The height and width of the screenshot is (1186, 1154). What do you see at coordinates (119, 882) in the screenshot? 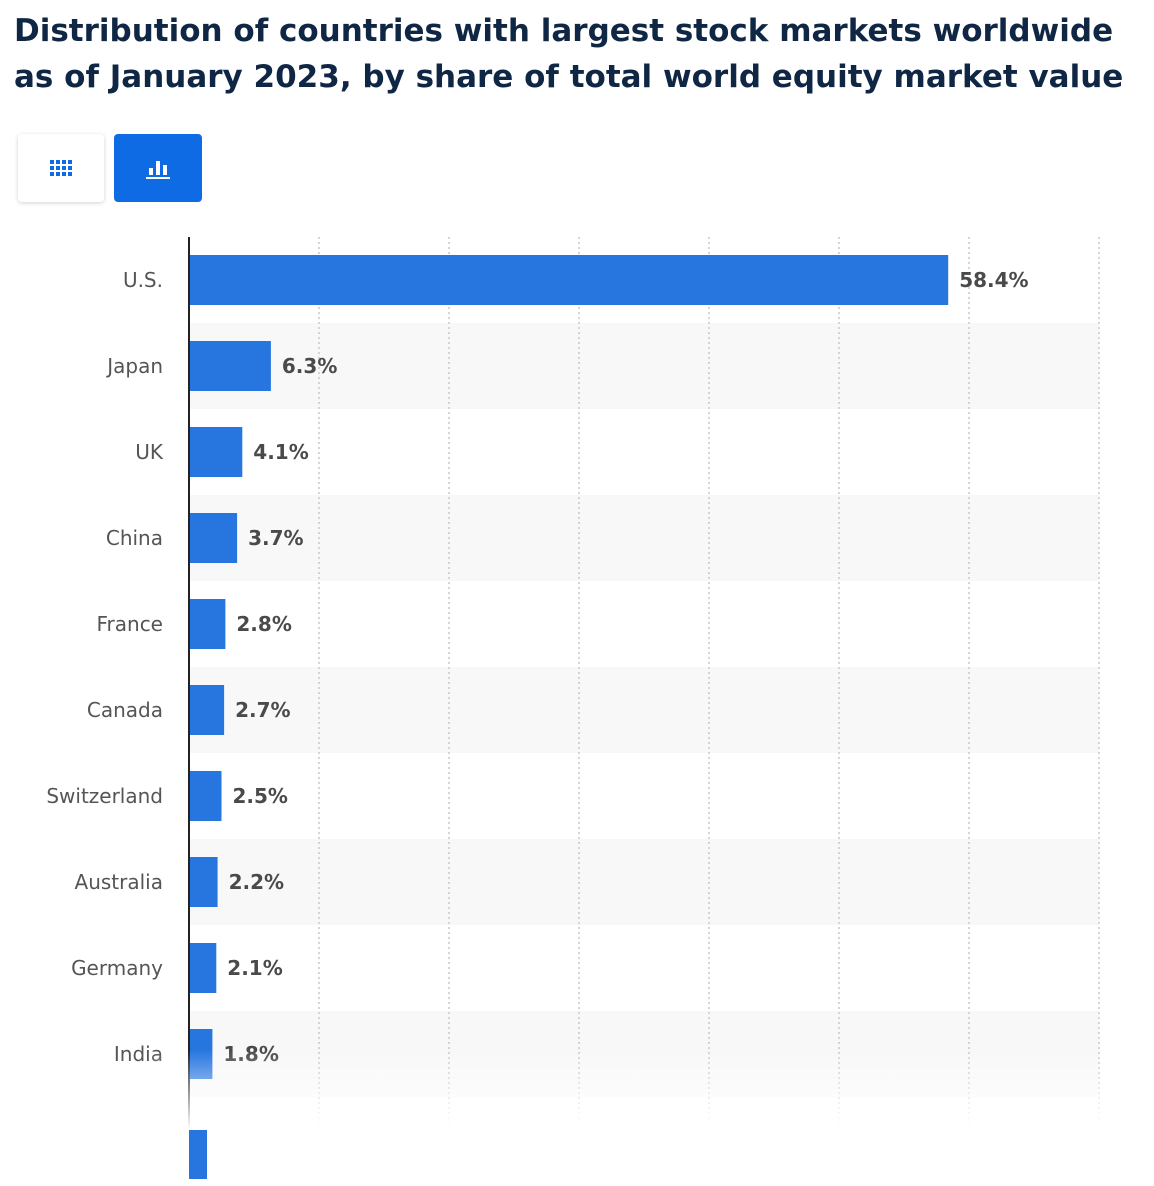
I see `category-label: Australia` at bounding box center [119, 882].